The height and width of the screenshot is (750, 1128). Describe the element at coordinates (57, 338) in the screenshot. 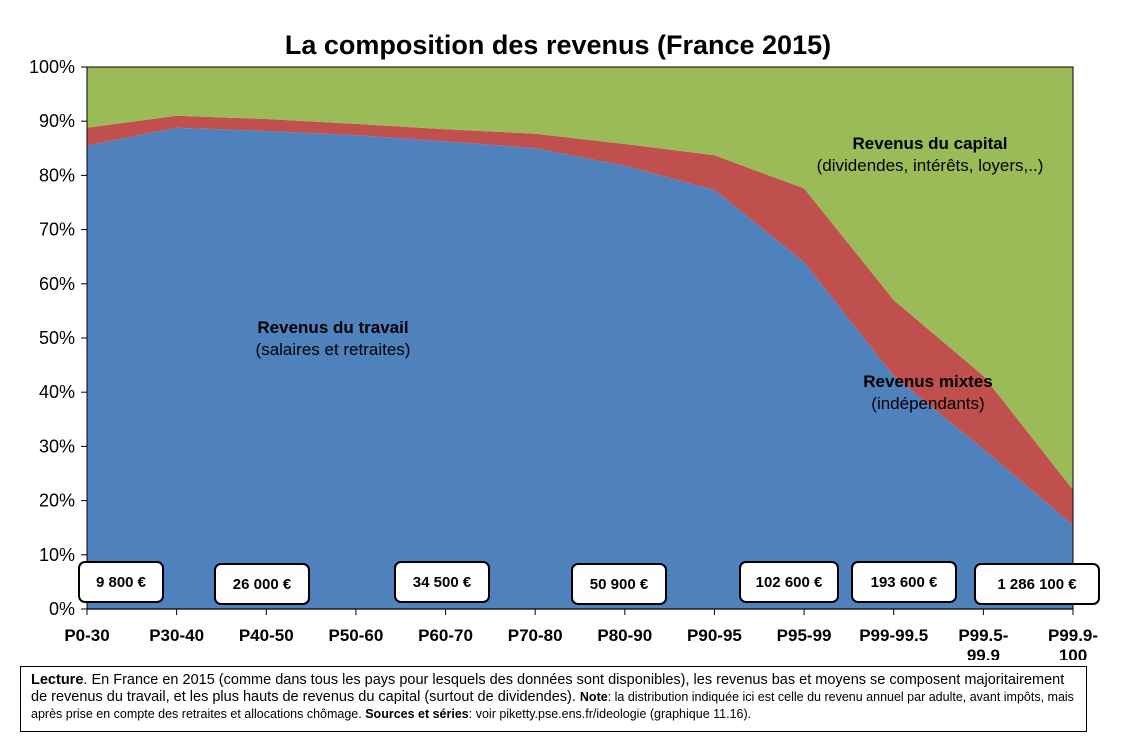

I see `y-tick-label: 50%` at that location.